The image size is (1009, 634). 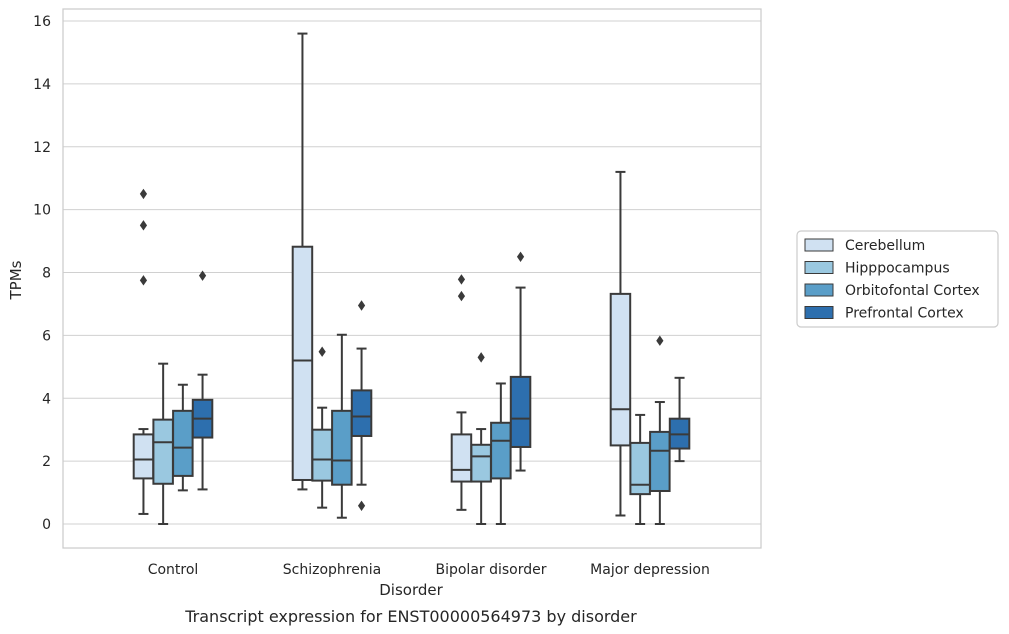 I want to click on x-tick-label: Schizophrenia, so click(x=332, y=570).